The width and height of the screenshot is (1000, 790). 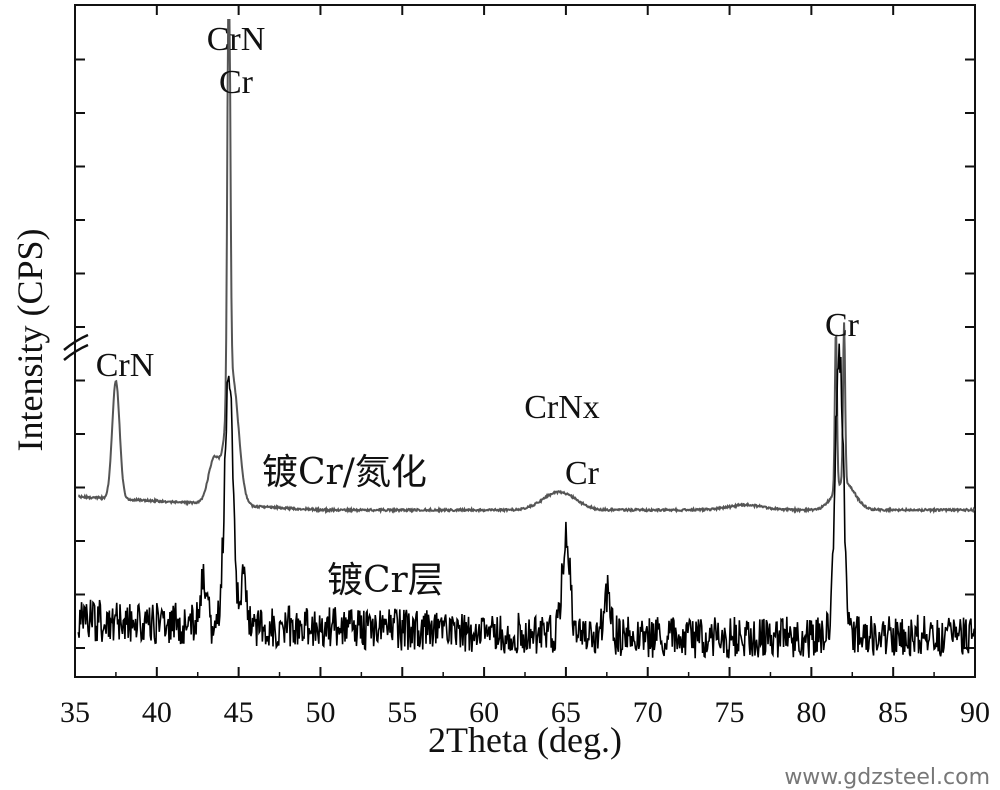 What do you see at coordinates (811, 712) in the screenshot?
I see `x-tick-label: 80` at bounding box center [811, 712].